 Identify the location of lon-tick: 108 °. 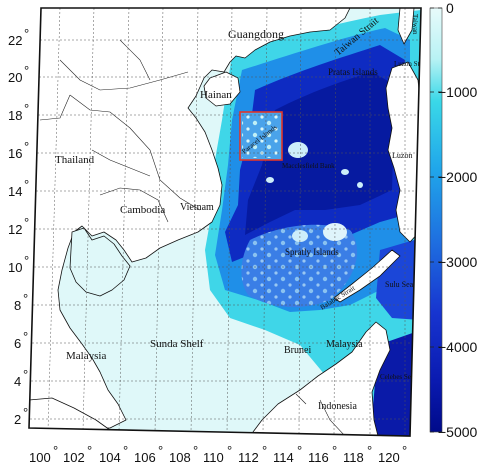
(183, 454).